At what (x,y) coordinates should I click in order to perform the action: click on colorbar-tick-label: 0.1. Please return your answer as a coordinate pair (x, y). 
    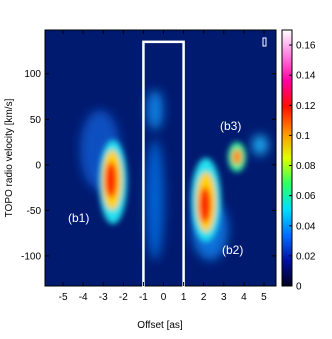
    Looking at the image, I should click on (303, 136).